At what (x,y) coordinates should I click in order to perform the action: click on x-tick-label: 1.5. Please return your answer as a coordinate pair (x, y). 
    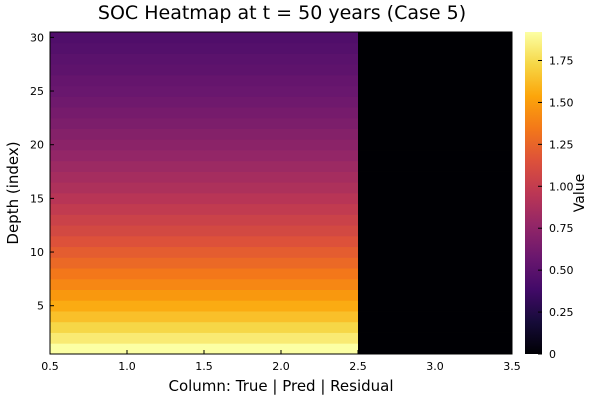
    Looking at the image, I should click on (204, 366).